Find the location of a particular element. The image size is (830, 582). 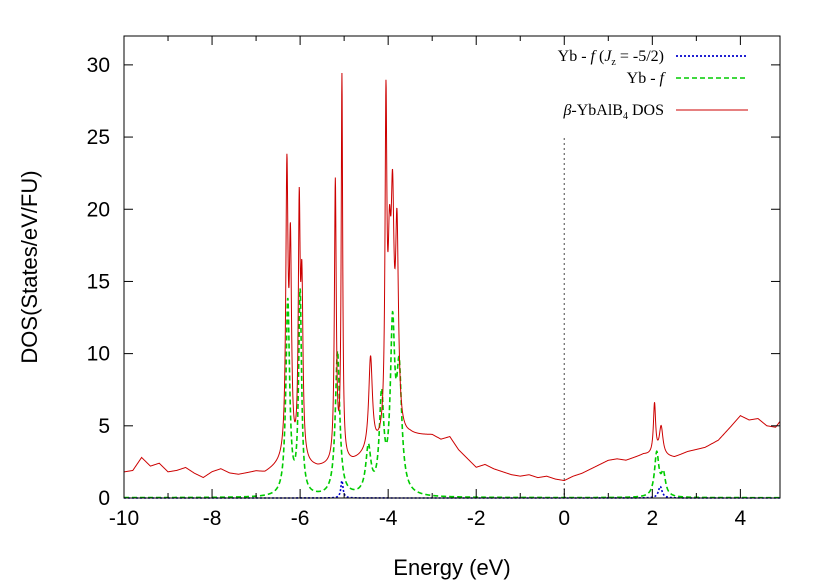

y-tick-label: 5 is located at coordinates (104, 426).